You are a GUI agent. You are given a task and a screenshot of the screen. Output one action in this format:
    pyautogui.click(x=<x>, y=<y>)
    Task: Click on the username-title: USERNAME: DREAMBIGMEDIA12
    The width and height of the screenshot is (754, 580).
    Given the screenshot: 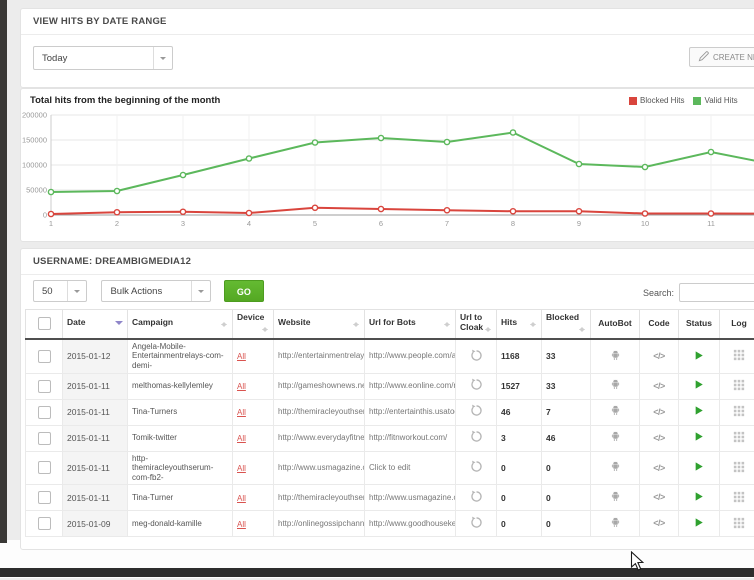 What is the action you would take?
    pyautogui.click(x=387, y=262)
    